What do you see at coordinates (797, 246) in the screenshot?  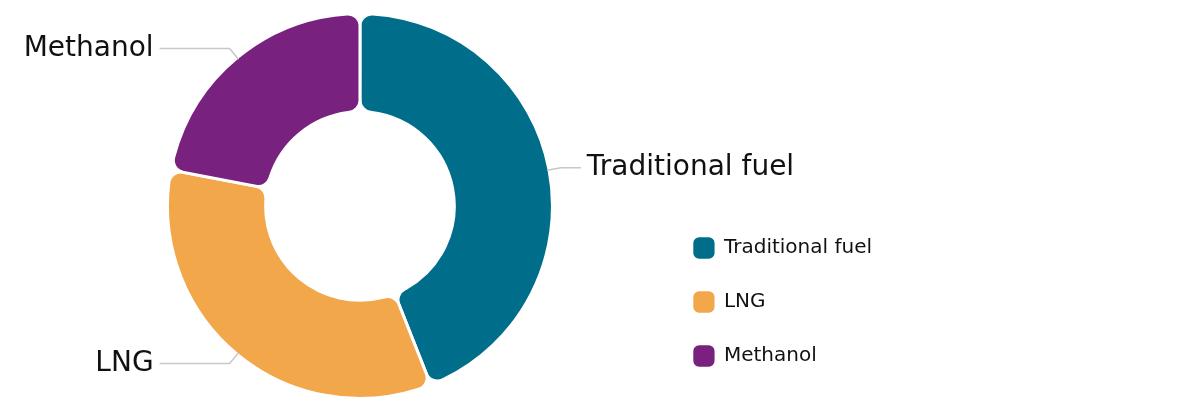 I see `legend-label: Traditional fuel` at bounding box center [797, 246].